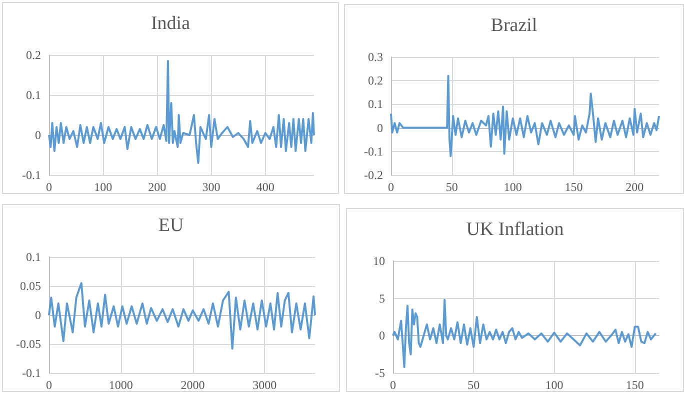  I want to click on chart-title: UK Inflation, so click(515, 229).